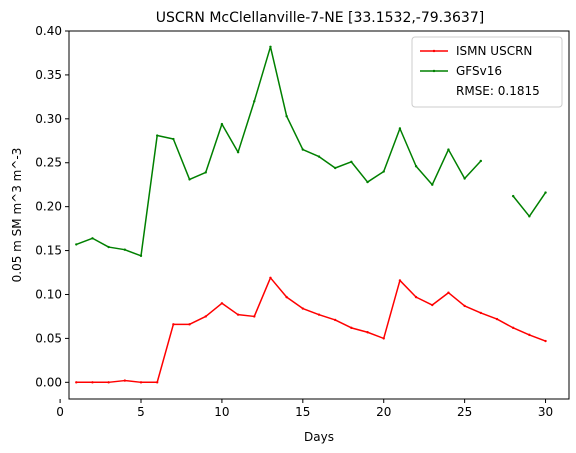 The height and width of the screenshot is (453, 576). What do you see at coordinates (319, 437) in the screenshot?
I see `x-axis-label: Days` at bounding box center [319, 437].